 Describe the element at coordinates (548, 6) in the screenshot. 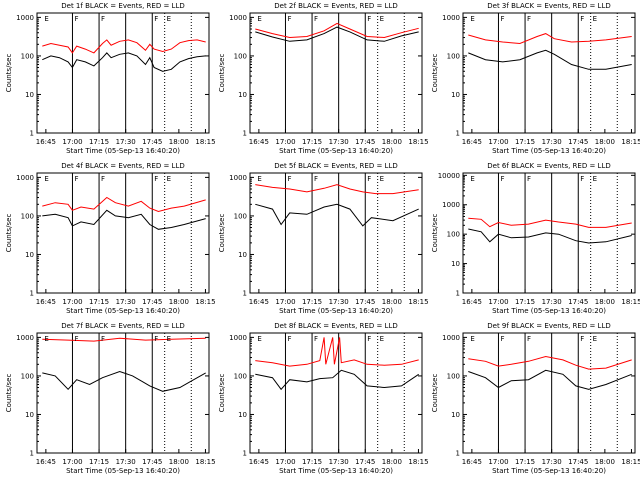

I see `chart-title: Det 3f BLACK = Events, RED = LLD` at that location.